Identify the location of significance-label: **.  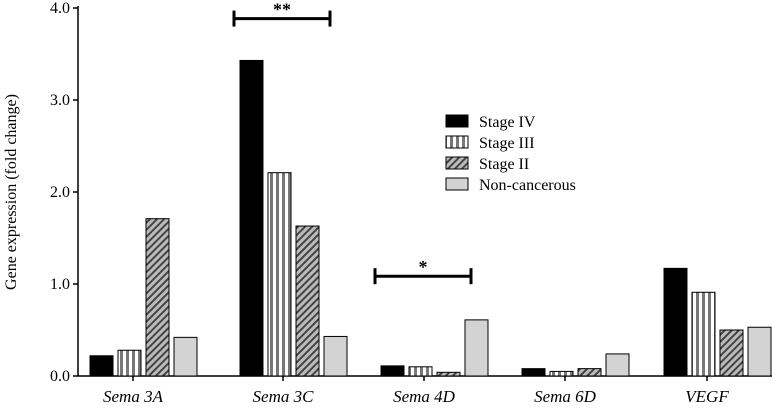
(282, 10).